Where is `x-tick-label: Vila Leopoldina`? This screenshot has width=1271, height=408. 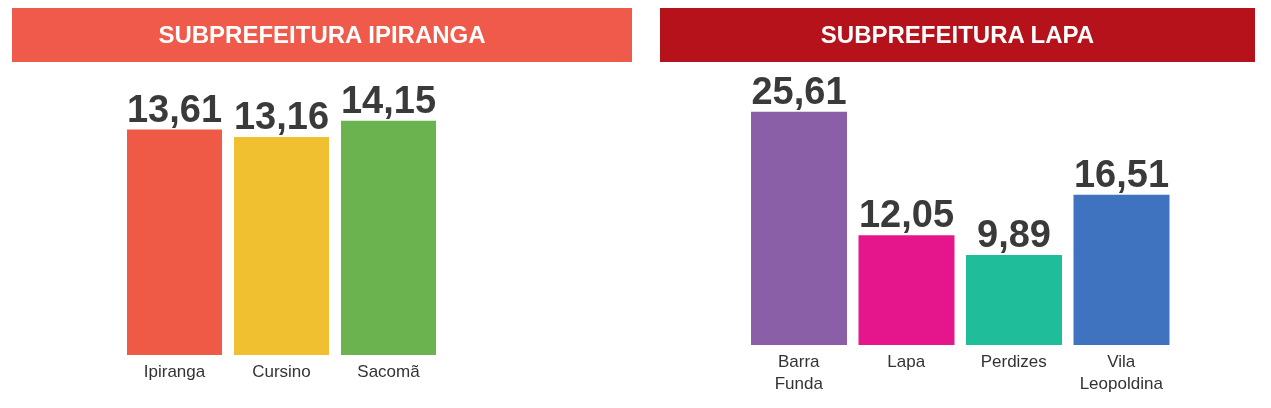
x-tick-label: Vila Leopoldina is located at coordinates (1121, 372).